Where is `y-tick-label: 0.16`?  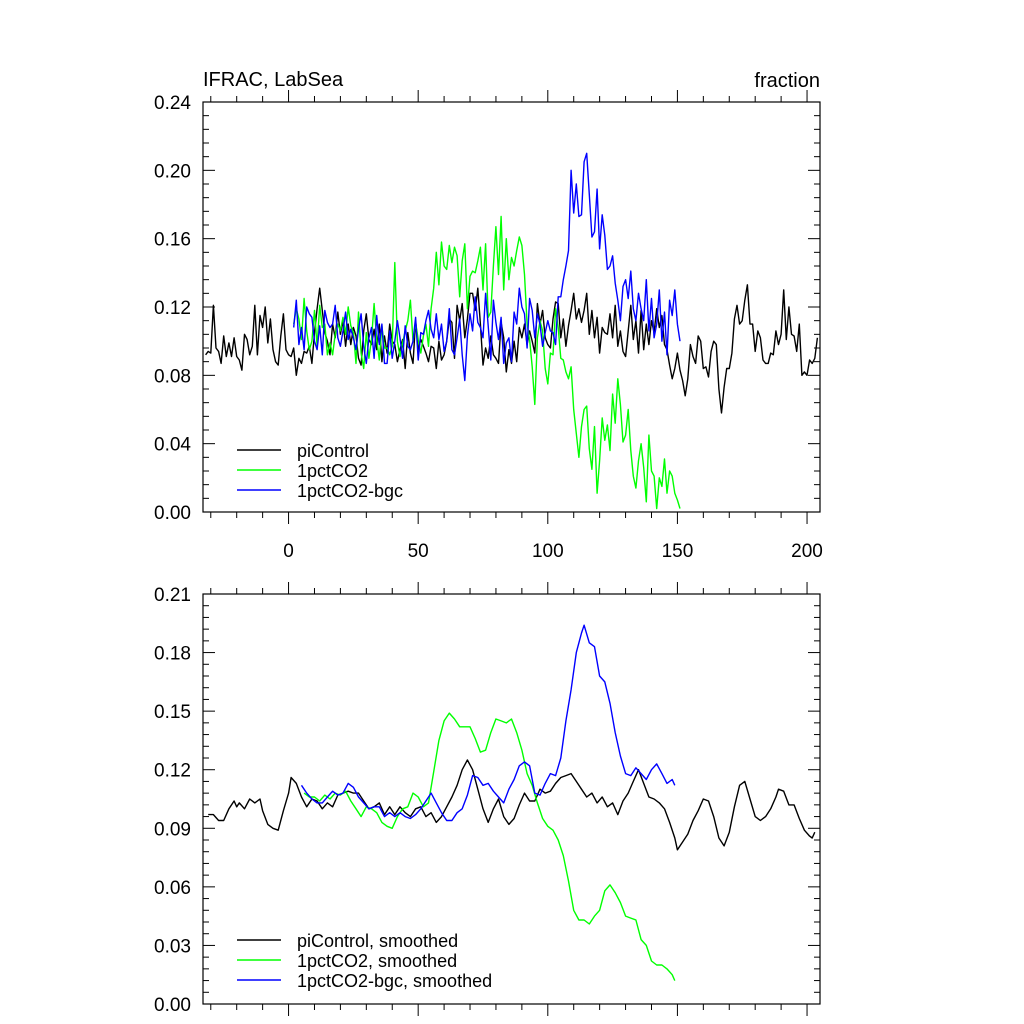 y-tick-label: 0.16 is located at coordinates (172, 240).